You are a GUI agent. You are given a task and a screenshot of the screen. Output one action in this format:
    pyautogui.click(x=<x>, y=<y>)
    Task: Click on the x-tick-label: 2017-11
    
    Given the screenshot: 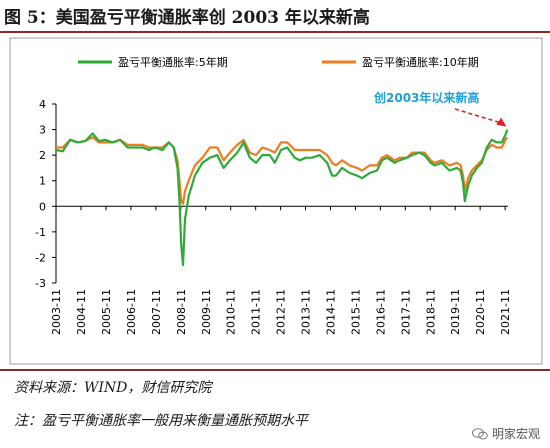 What is the action you would take?
    pyautogui.click(x=405, y=312)
    